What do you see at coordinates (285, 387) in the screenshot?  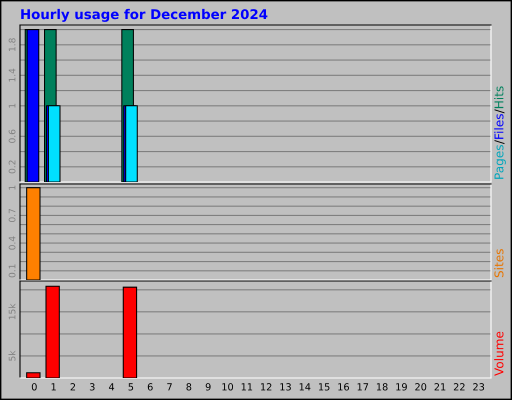 I see `x-tick-label: 13` at bounding box center [285, 387].